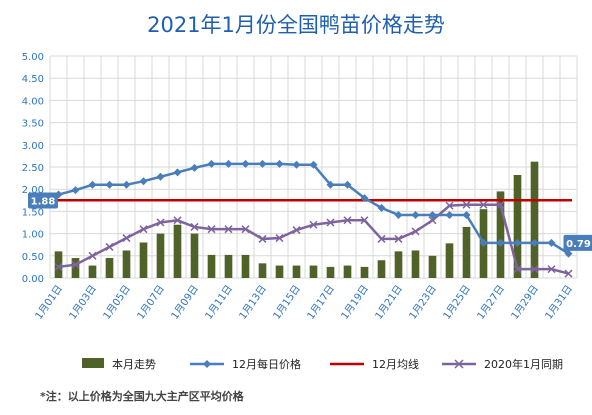 This screenshot has height=415, width=592. What do you see at coordinates (389, 302) in the screenshot?
I see `x-tick-label: 1月21日` at bounding box center [389, 302].